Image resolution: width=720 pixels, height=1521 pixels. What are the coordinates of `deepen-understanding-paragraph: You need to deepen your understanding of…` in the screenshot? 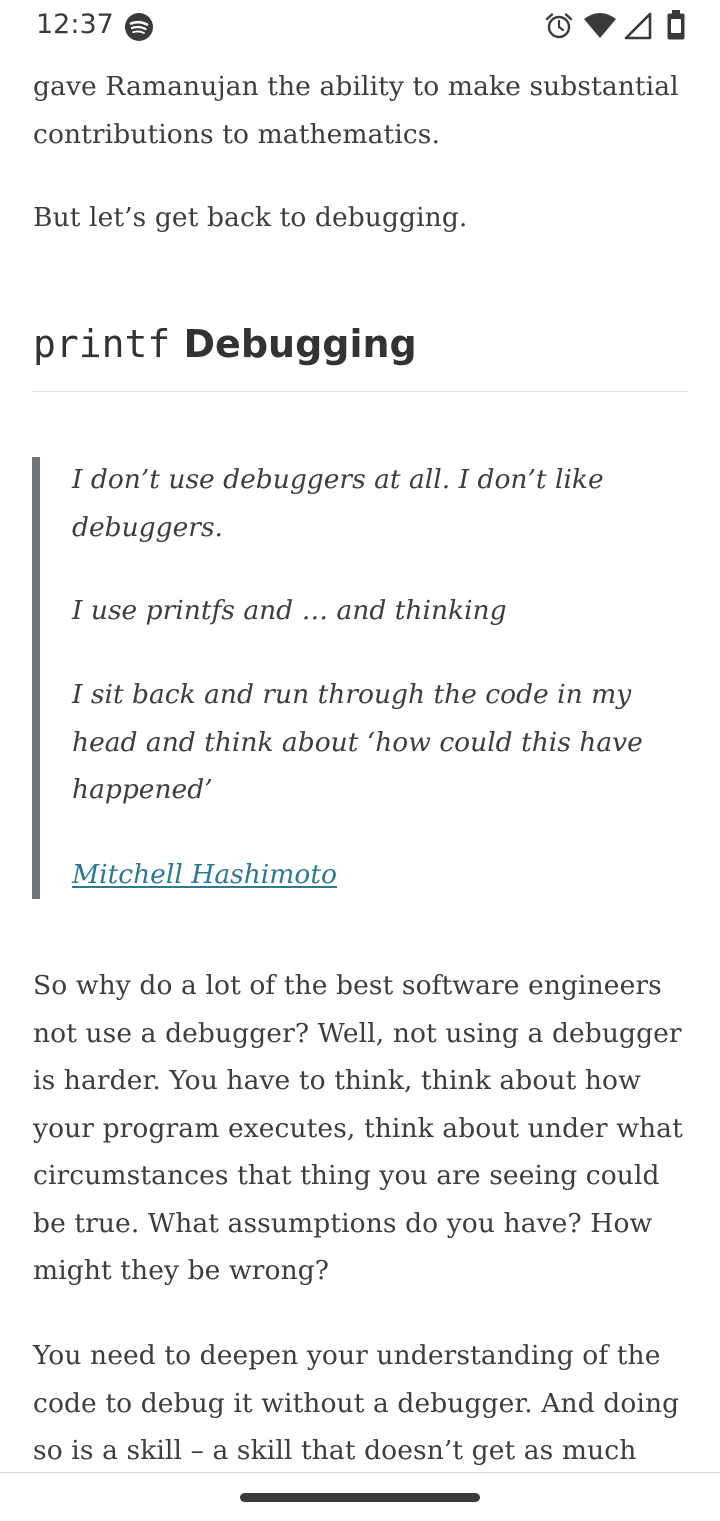 It's located at (363, 1403).